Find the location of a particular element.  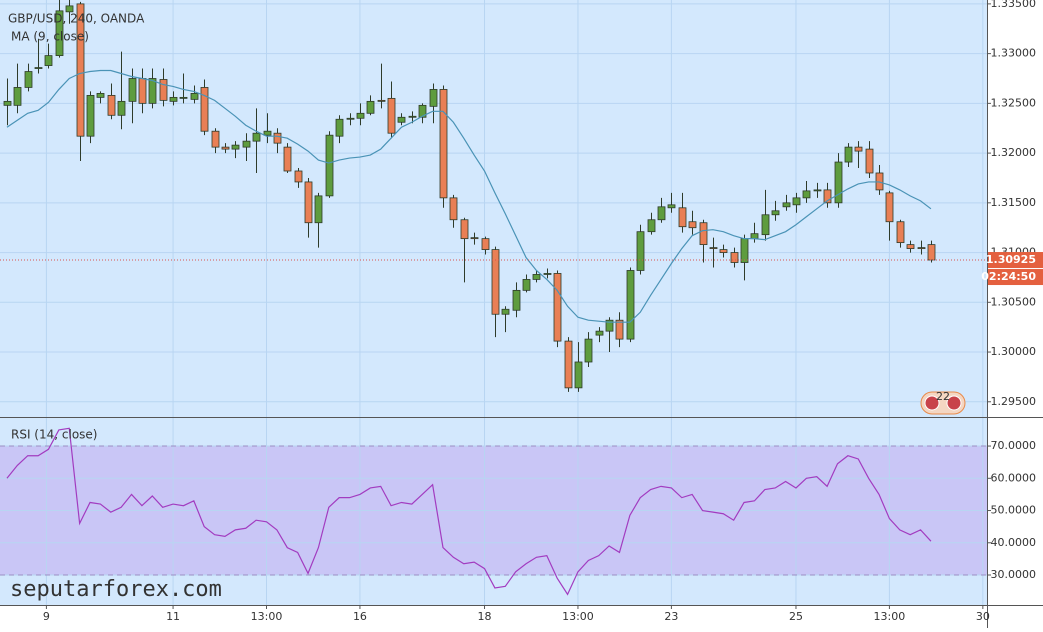

watermark: seputarforex.com is located at coordinates (116, 589).